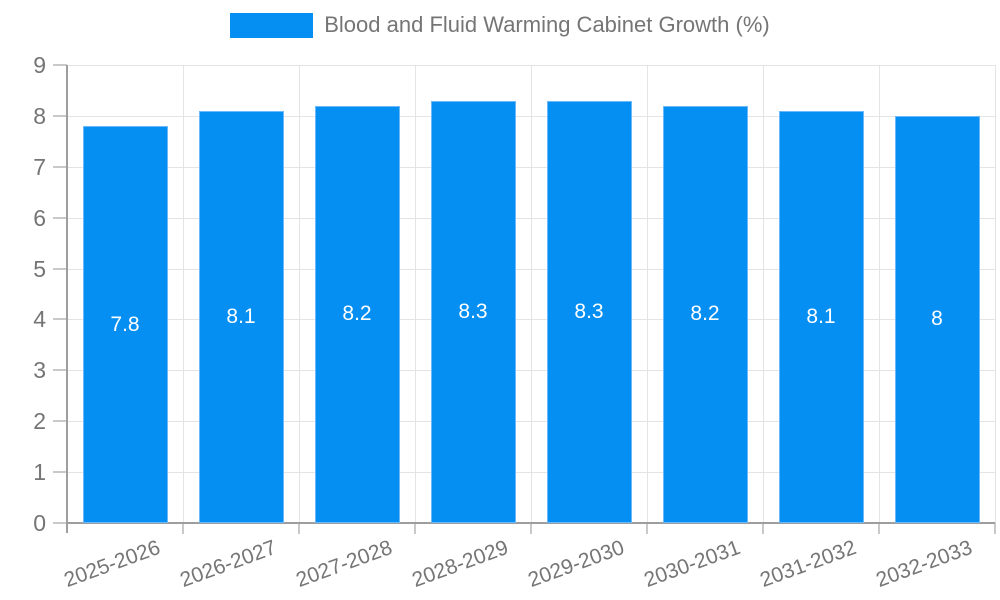  Describe the element at coordinates (39, 472) in the screenshot. I see `y-axis-label: 1` at that location.